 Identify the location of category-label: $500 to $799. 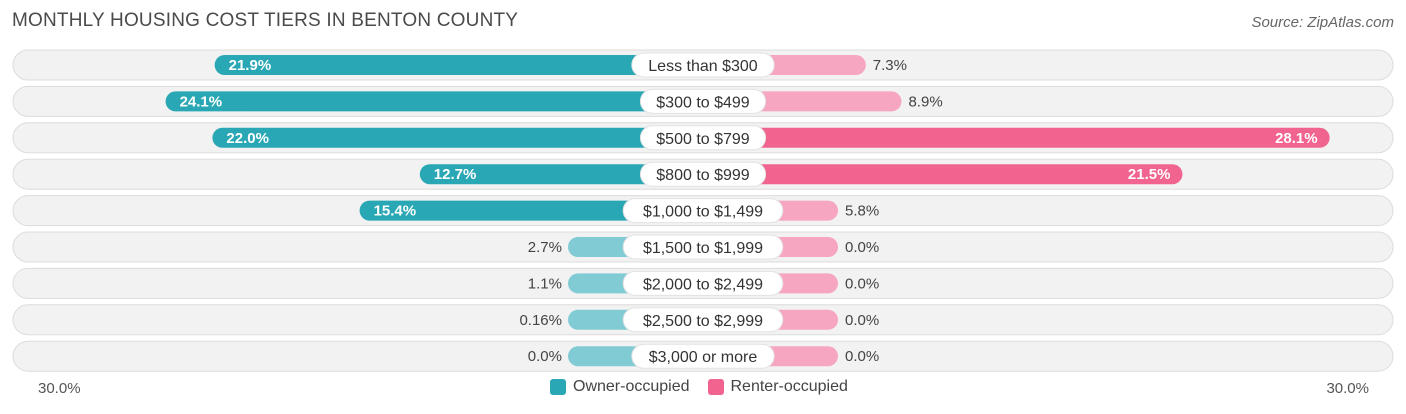
(703, 139).